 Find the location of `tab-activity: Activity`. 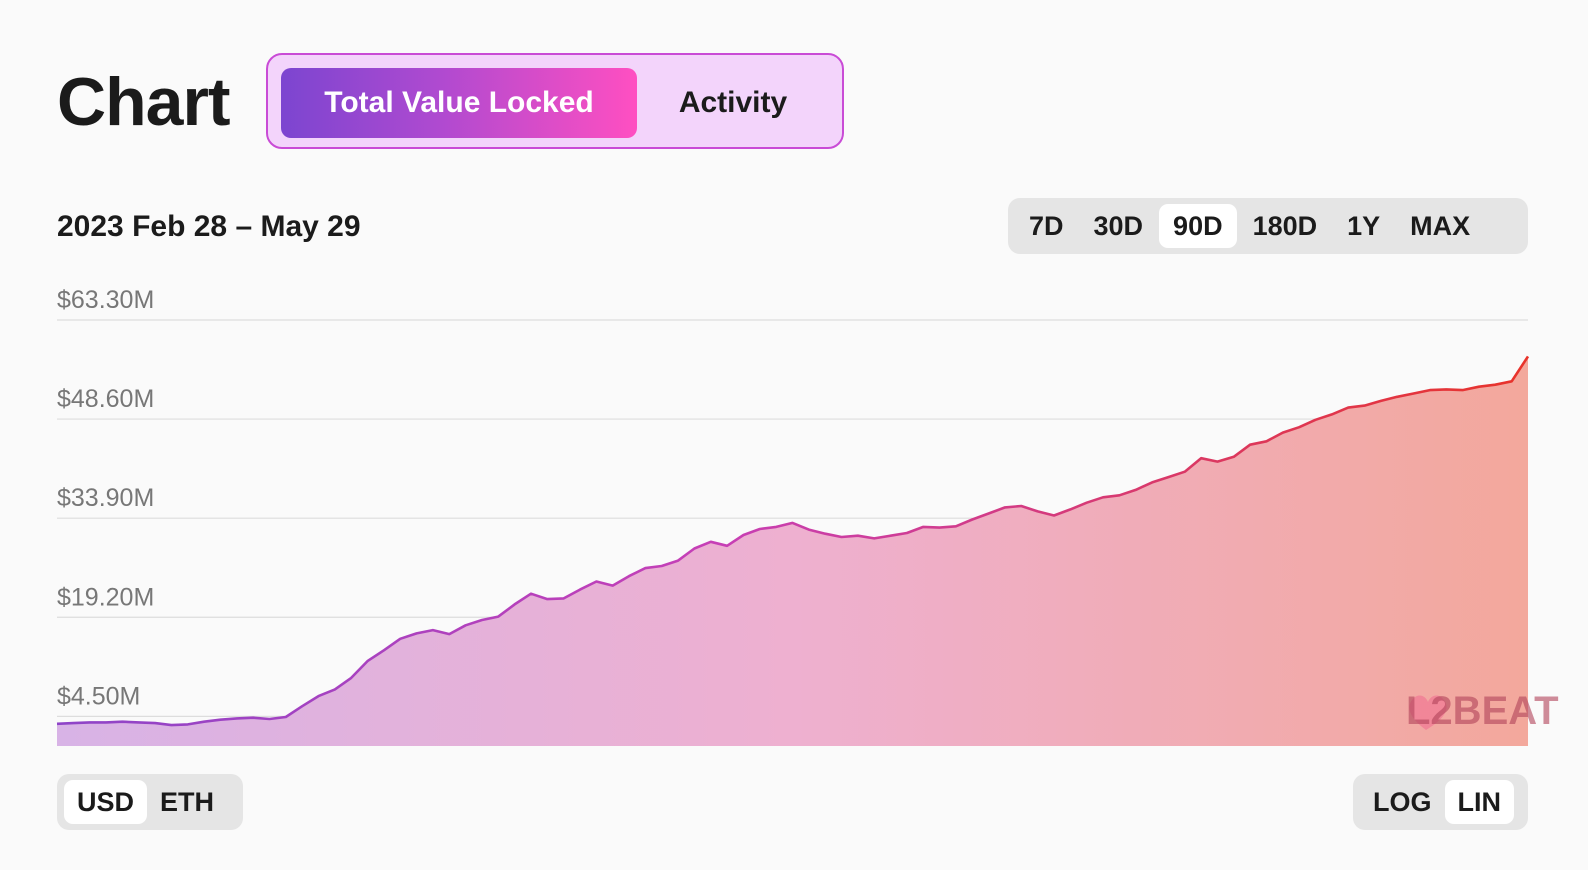

tab-activity: Activity is located at coordinates (733, 102).